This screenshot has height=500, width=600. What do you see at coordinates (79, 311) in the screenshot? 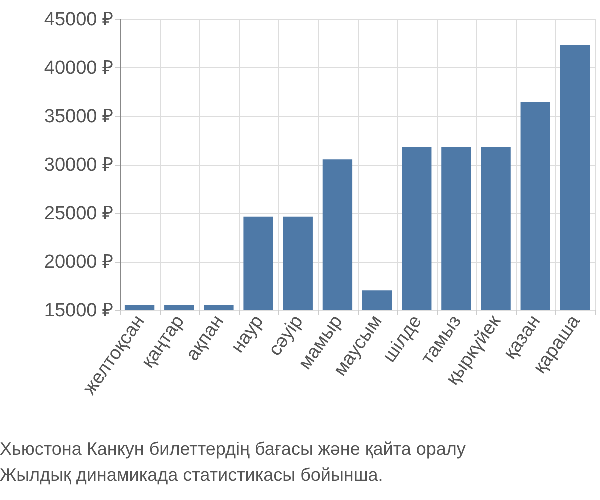
I see `y-tick-label: 15000 ₽` at bounding box center [79, 311].